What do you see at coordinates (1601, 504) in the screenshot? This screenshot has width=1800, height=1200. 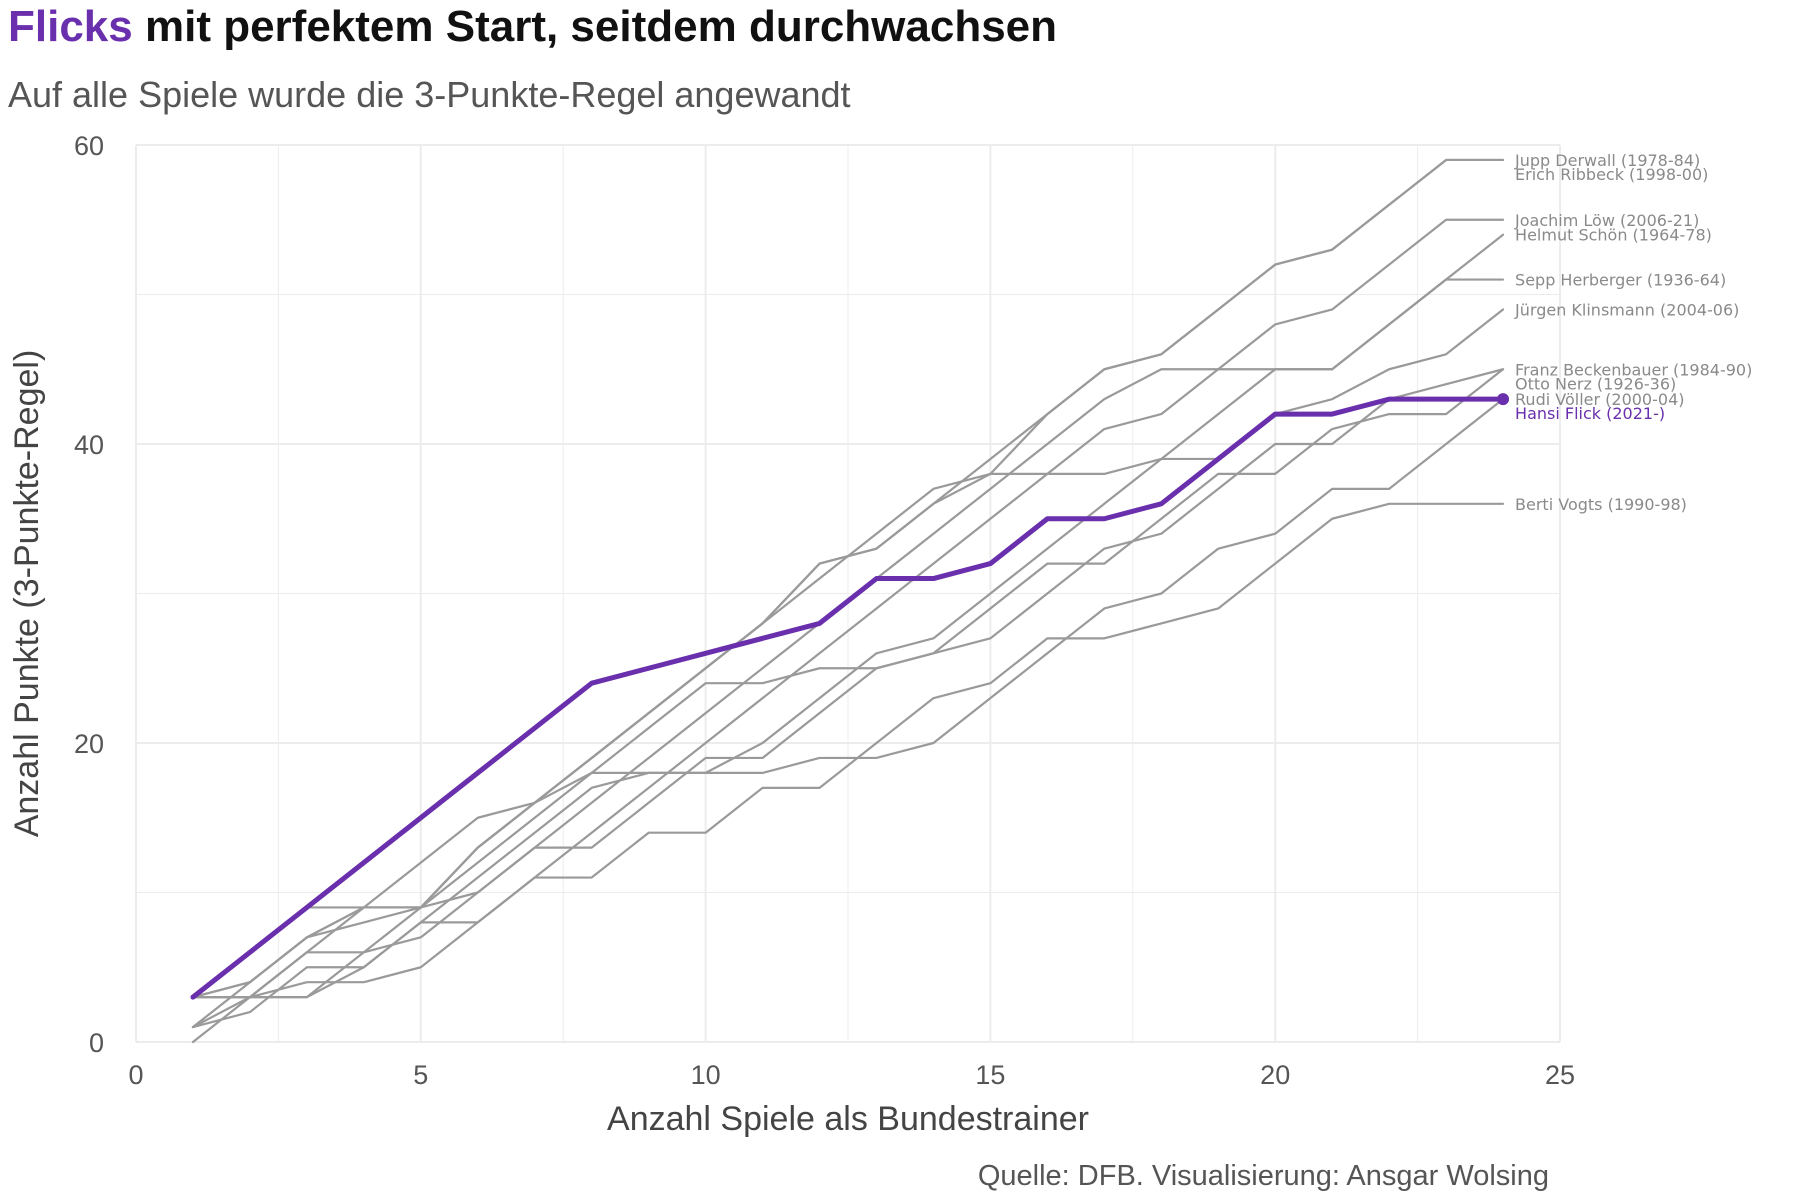 I see `series-end-label: Berti Vogts (1990-98)` at bounding box center [1601, 504].